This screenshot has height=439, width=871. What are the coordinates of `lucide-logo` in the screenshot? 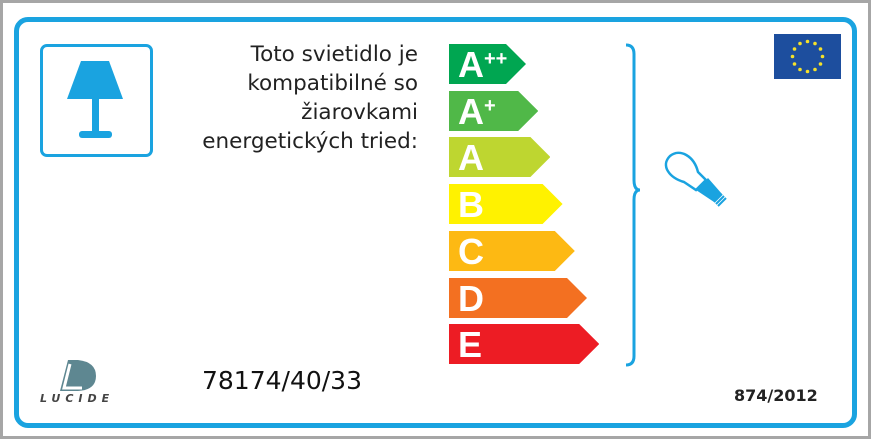 It's located at (78, 375).